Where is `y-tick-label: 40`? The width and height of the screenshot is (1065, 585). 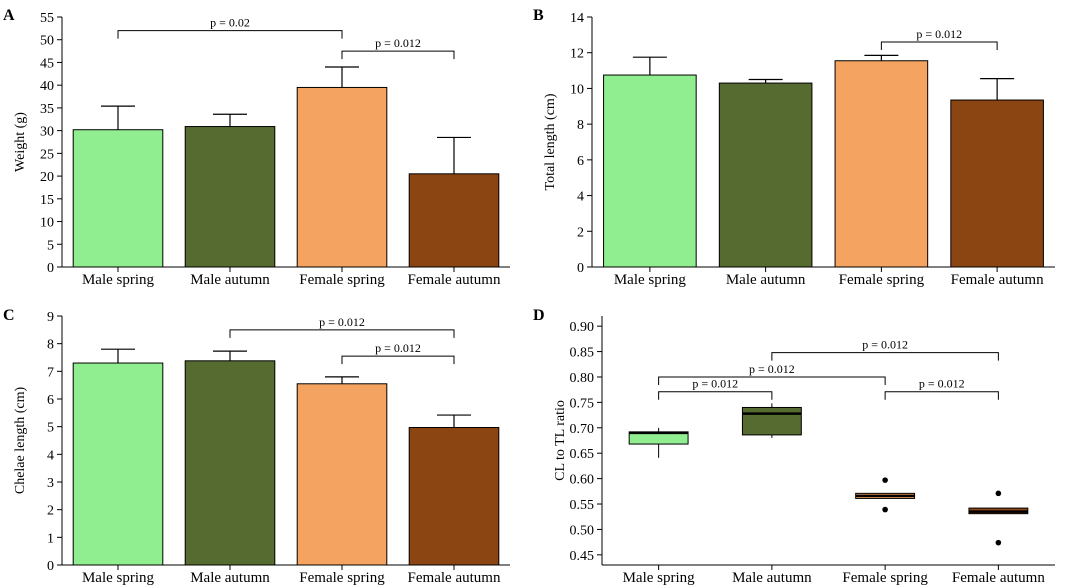 y-tick-label: 40 is located at coordinates (47, 86).